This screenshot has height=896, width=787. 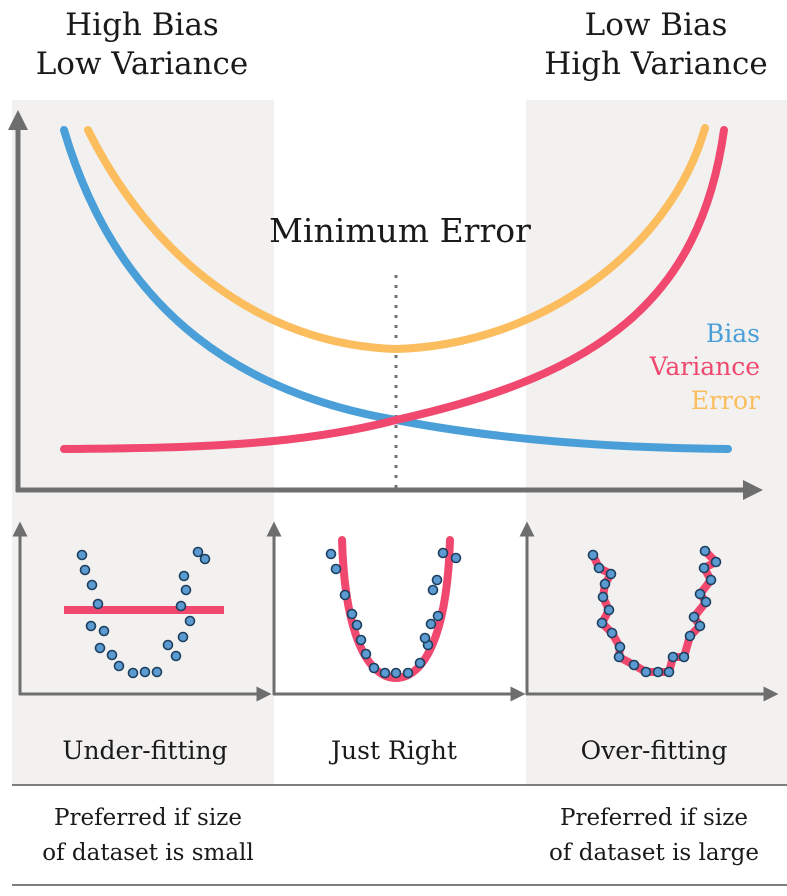 I want to click on note-small-line2: of dataset is small, so click(x=148, y=853).